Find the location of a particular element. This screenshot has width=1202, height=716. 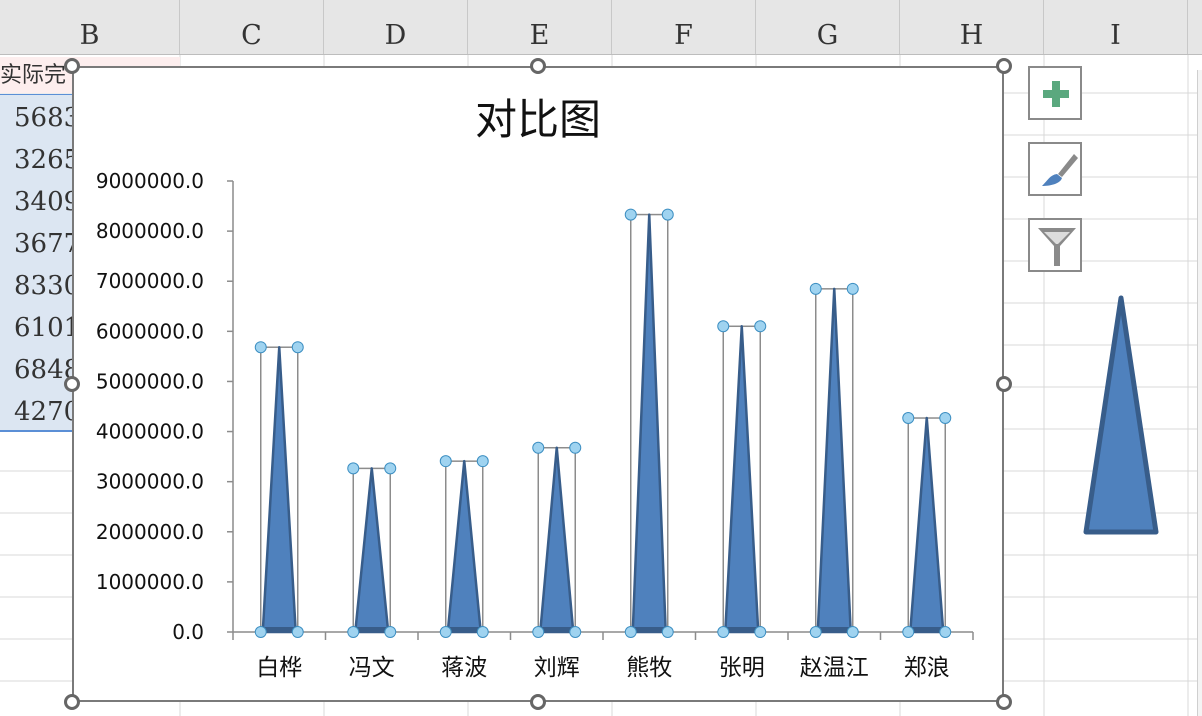

data-cell: 3409 is located at coordinates (44, 202).